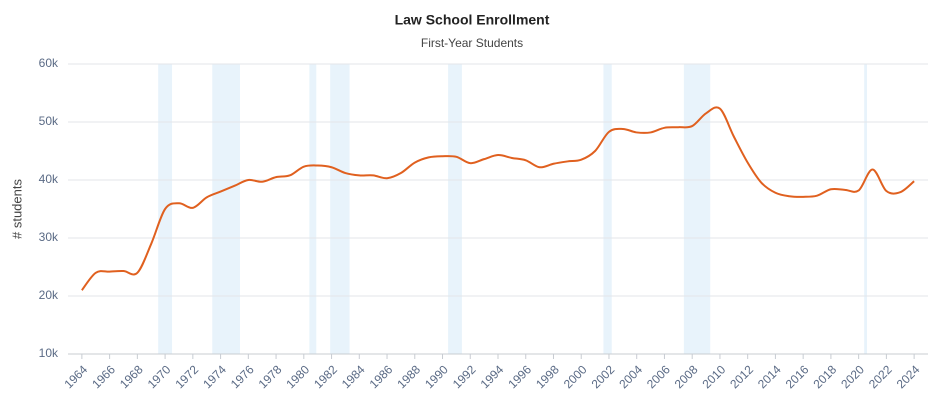 The width and height of the screenshot is (945, 400). I want to click on x-tick-label: 2024, so click(908, 376).